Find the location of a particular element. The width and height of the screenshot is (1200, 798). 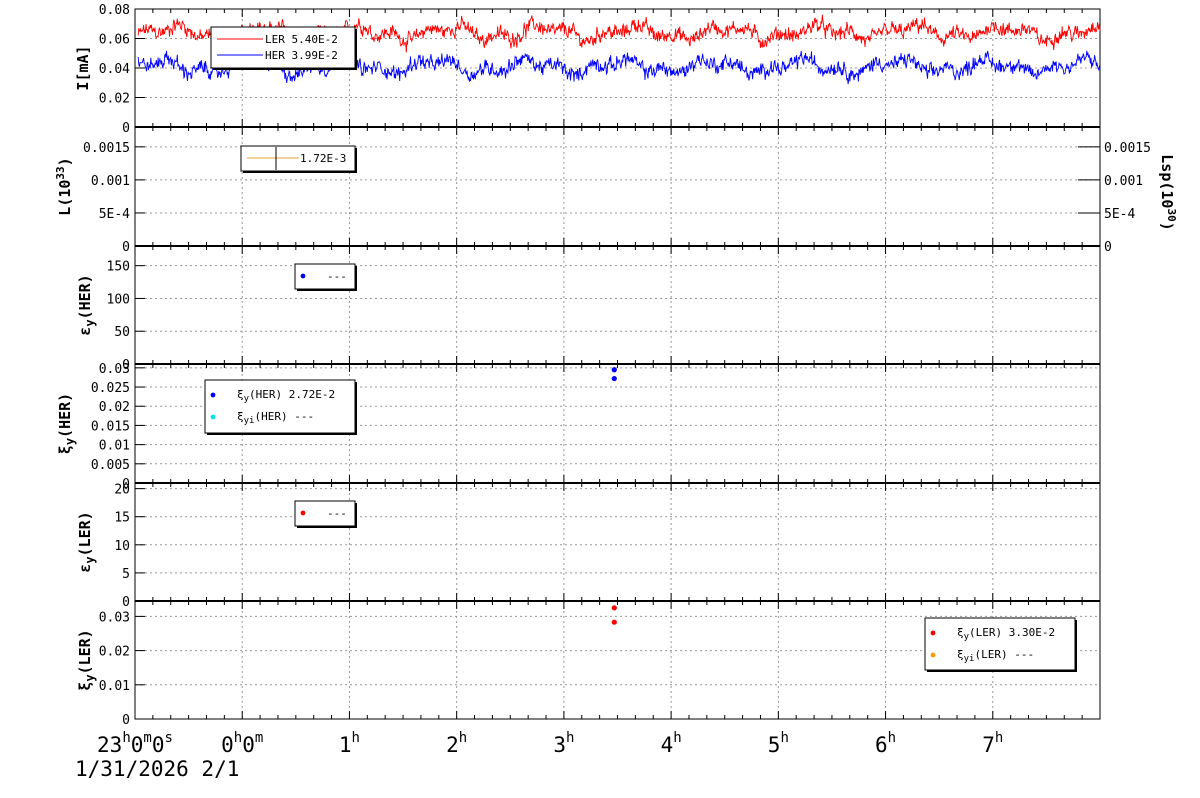

x-tick-label: 5h is located at coordinates (778, 743).